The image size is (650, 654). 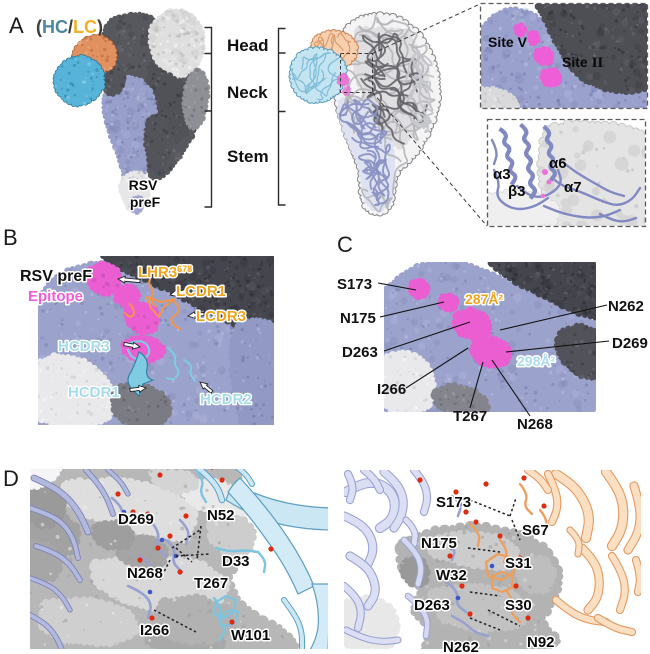 I want to click on svg-text: 287Å², so click(x=484, y=299).